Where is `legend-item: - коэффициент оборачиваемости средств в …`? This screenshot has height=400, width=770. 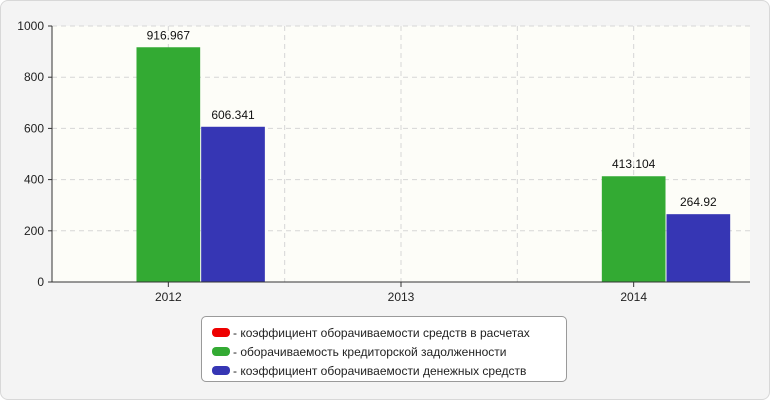 legend-item: - коэффициент оборачиваемости средств в … is located at coordinates (389, 332).